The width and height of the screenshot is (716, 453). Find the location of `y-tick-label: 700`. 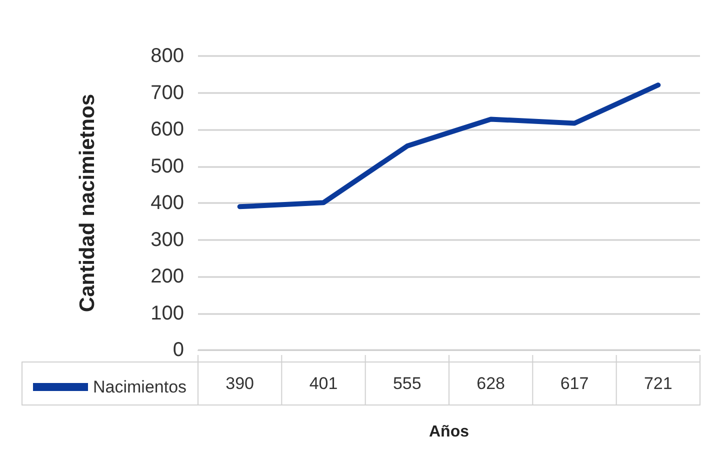

y-tick-label: 700 is located at coordinates (167, 93).